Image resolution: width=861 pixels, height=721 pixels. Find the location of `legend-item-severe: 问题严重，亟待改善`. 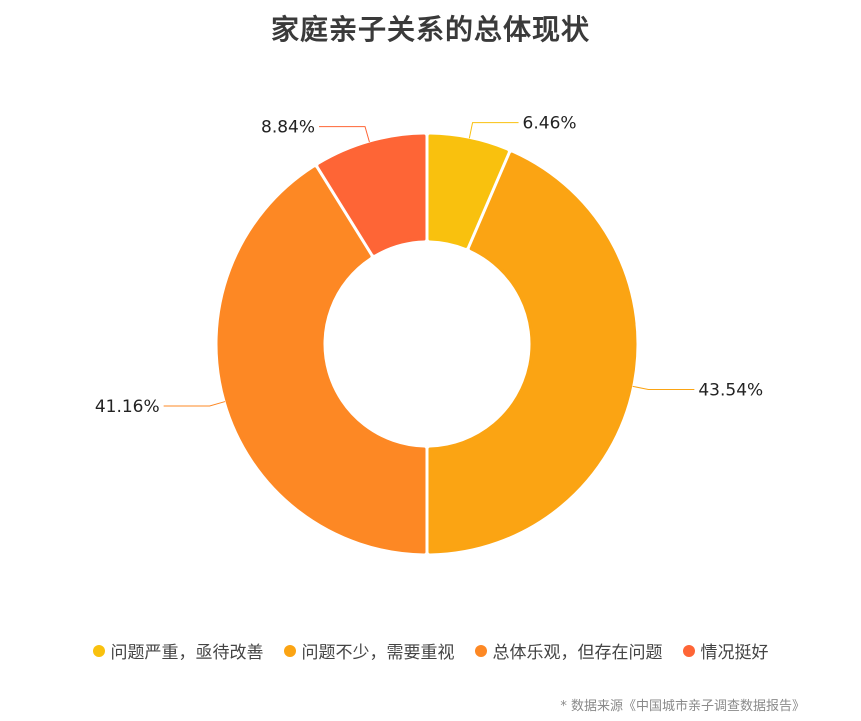

legend-item-severe: 问题严重，亟待改善 is located at coordinates (178, 650).